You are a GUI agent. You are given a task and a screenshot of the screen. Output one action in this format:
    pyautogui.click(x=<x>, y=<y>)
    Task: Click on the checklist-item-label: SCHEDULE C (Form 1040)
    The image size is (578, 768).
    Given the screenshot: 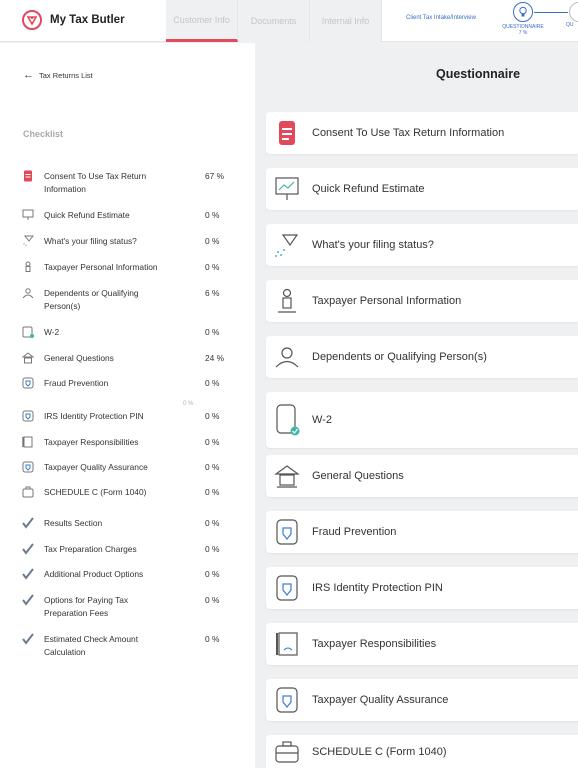 What is the action you would take?
    pyautogui.click(x=95, y=492)
    